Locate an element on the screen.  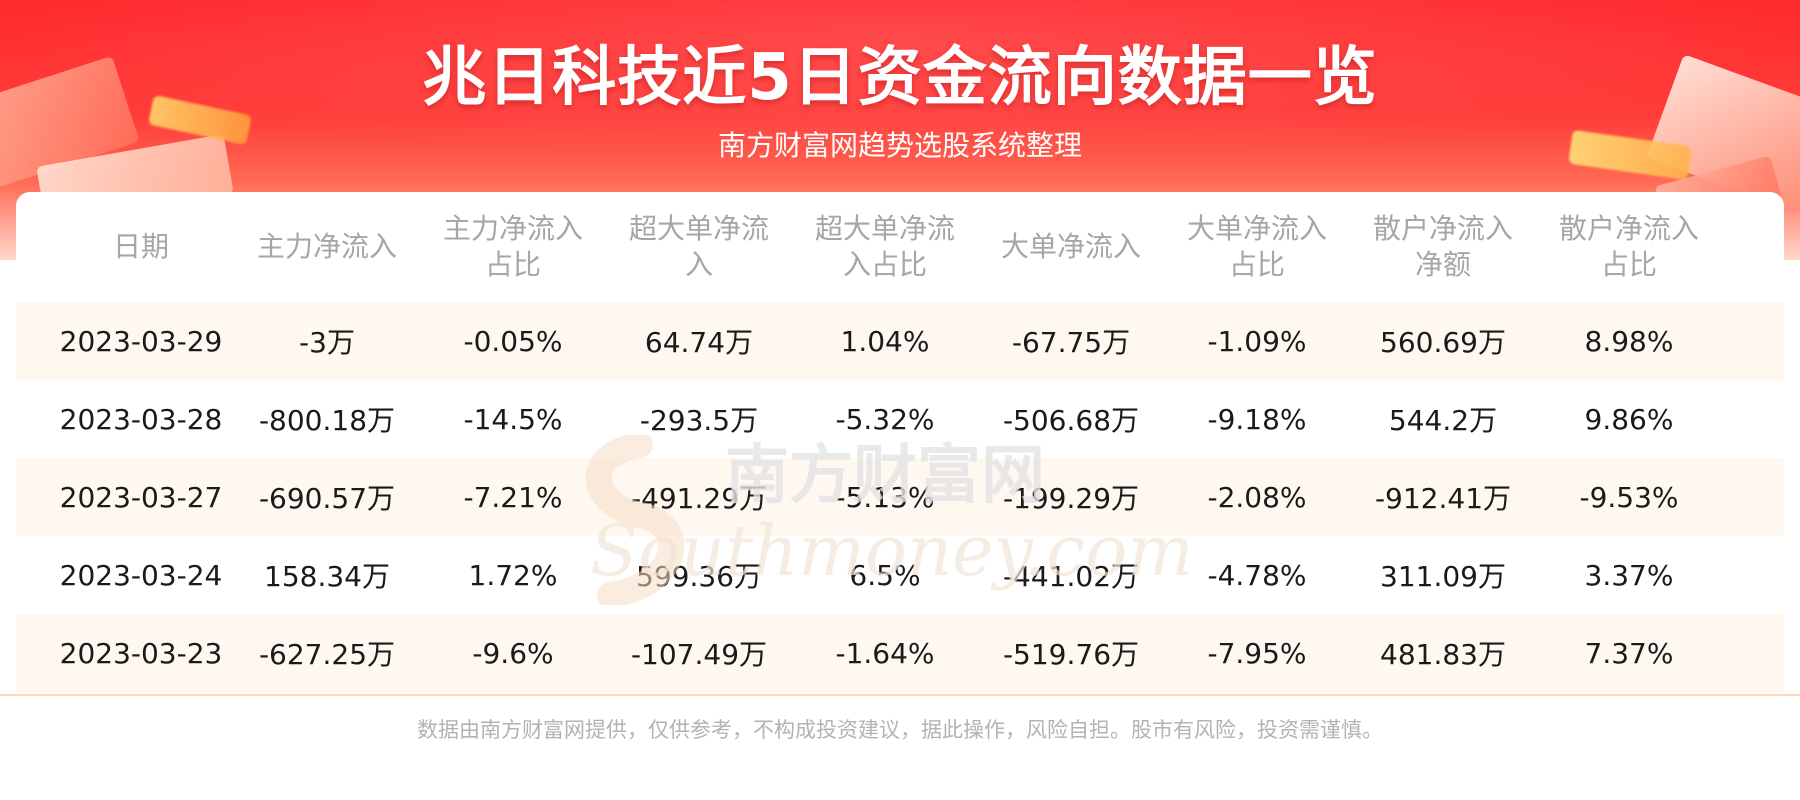
cell-main-ratio: -7.21% is located at coordinates (513, 497).